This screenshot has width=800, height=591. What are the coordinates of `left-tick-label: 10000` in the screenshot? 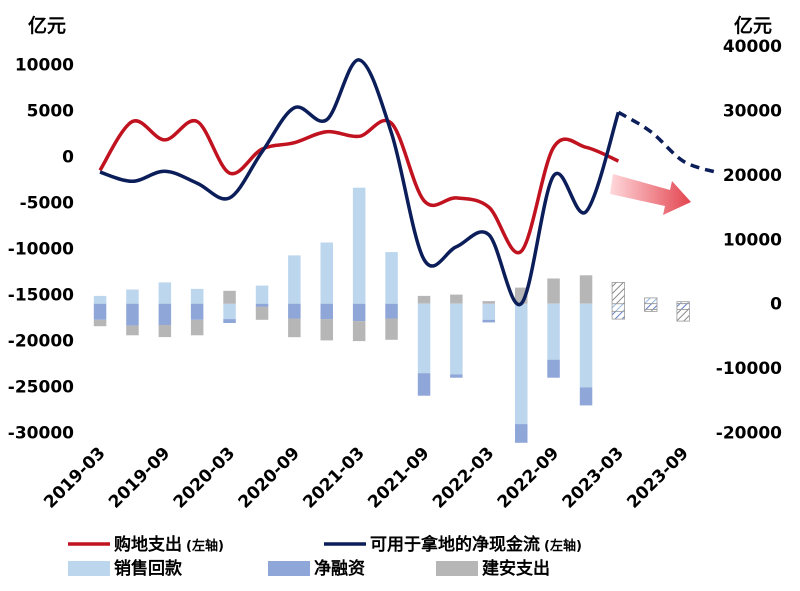 It's located at (44, 66).